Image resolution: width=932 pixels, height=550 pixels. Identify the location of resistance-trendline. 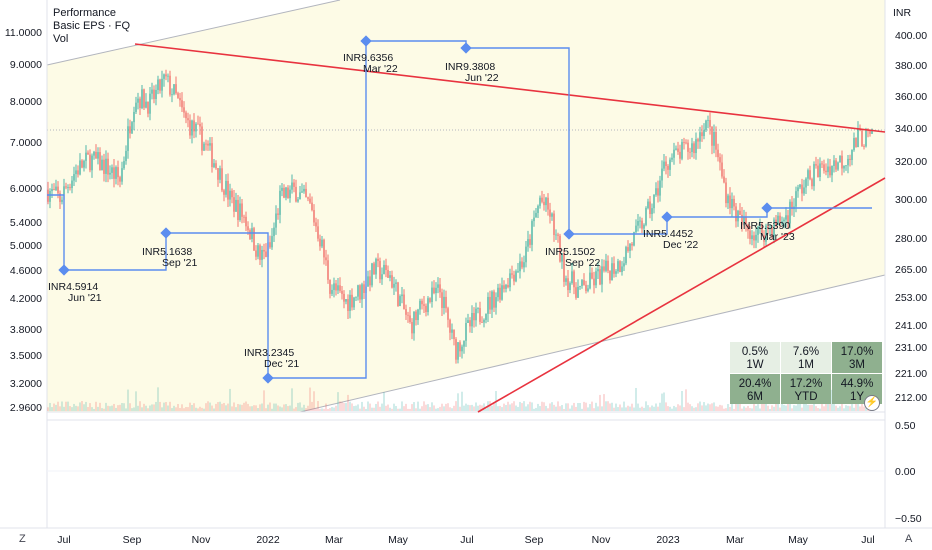
(510, 88).